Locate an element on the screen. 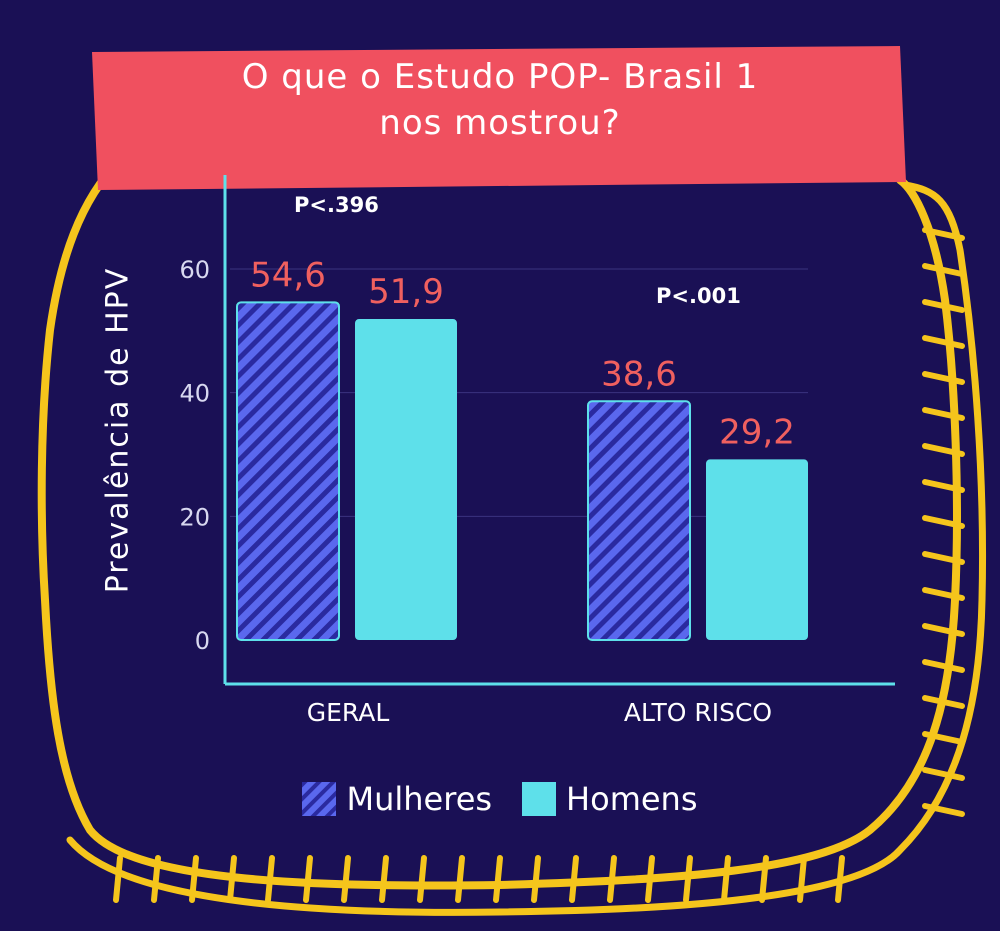 Image resolution: width=1000 pixels, height=931 pixels. legend-label-mulheres: Mulheres is located at coordinates (419, 799).